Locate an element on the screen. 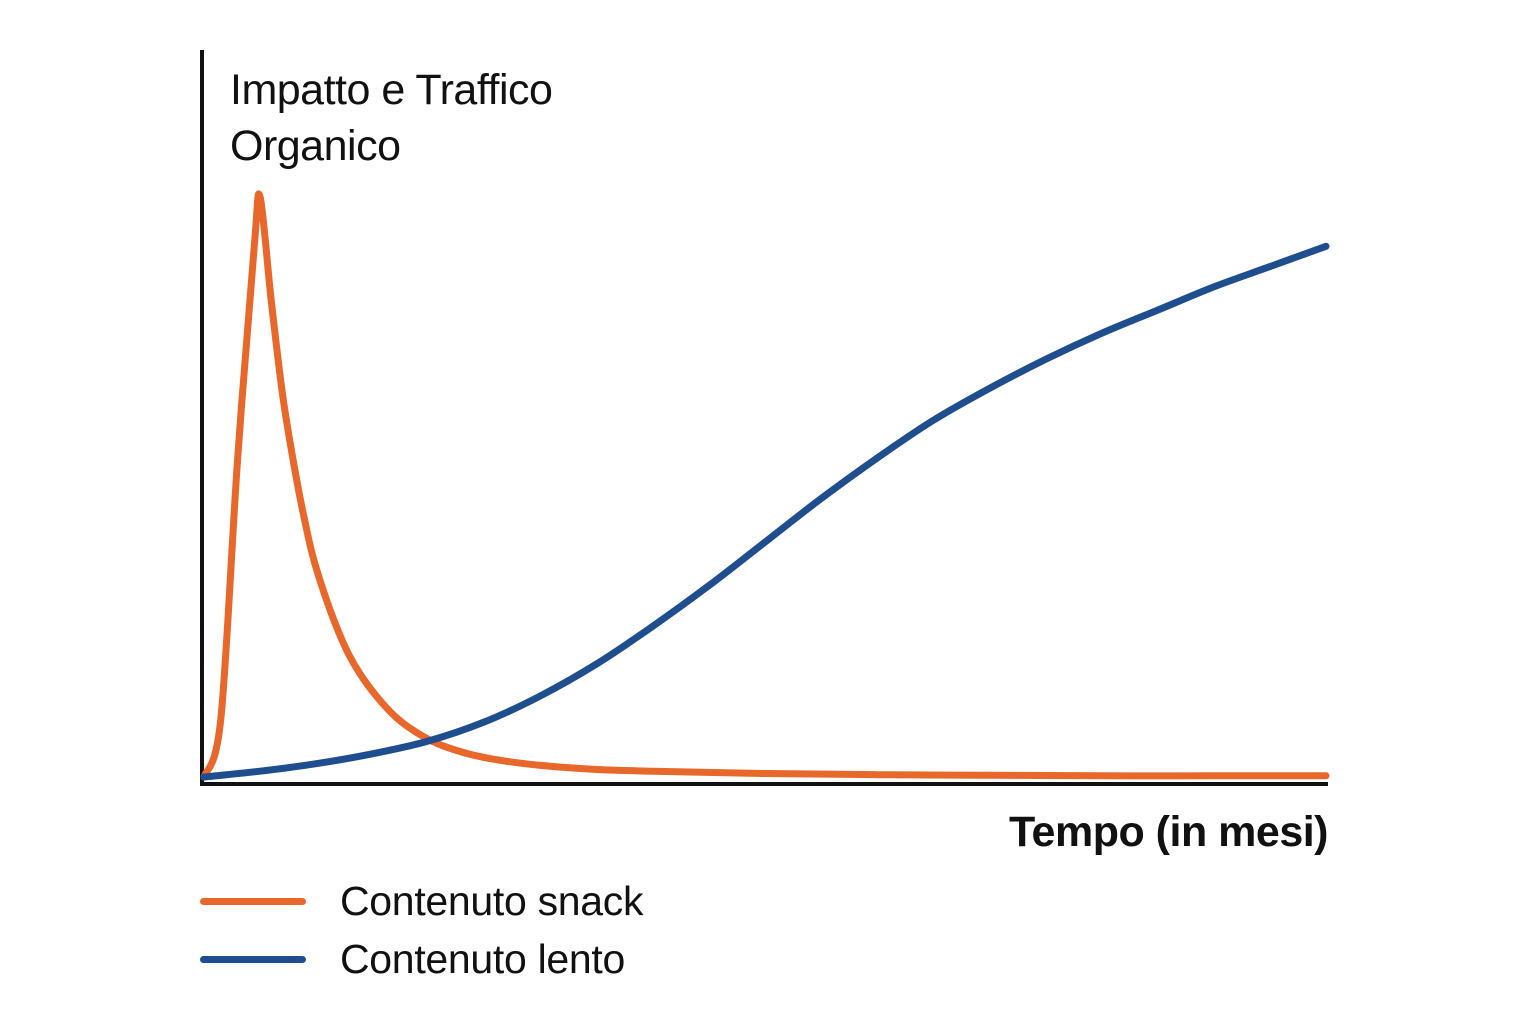 The height and width of the screenshot is (1024, 1536). legend: Contenuto snack Contenuto lento is located at coordinates (422, 930).